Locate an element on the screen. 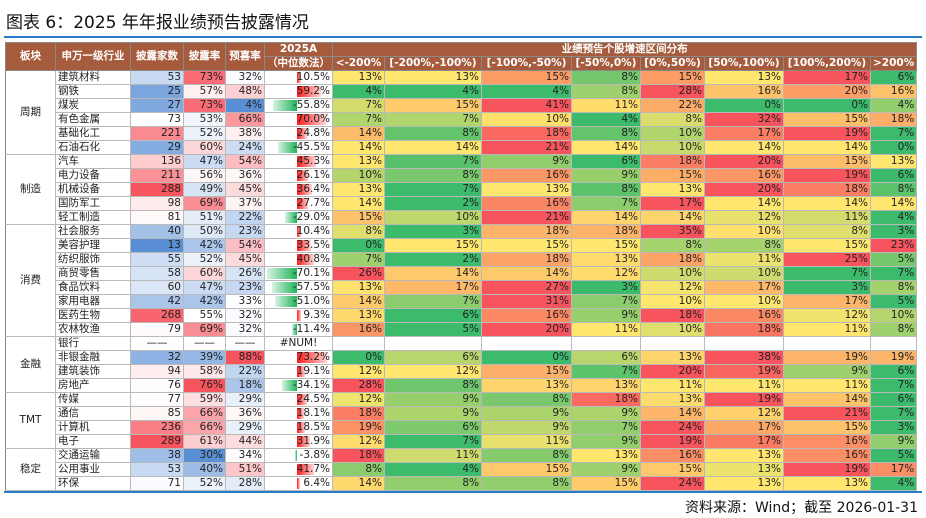  industry-name: 机械设备 is located at coordinates (93, 189).